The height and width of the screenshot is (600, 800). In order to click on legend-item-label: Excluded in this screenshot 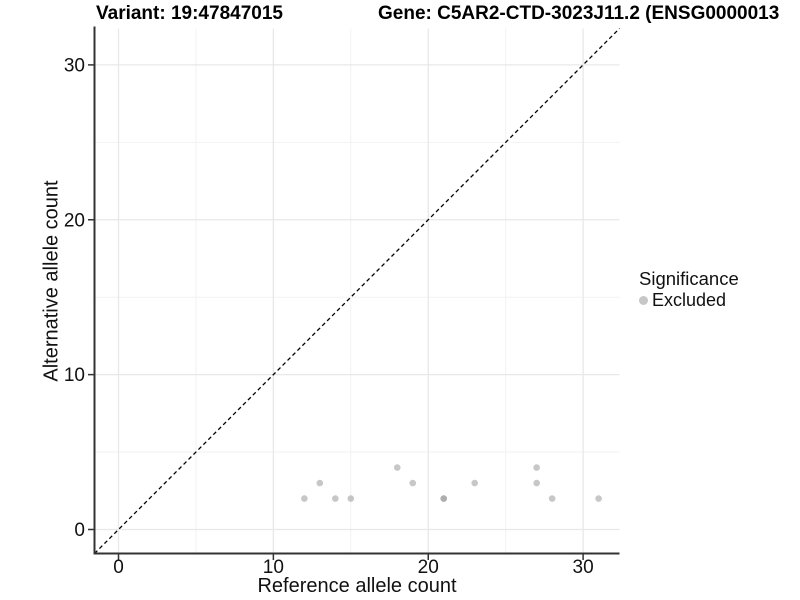, I will do `click(689, 300)`.